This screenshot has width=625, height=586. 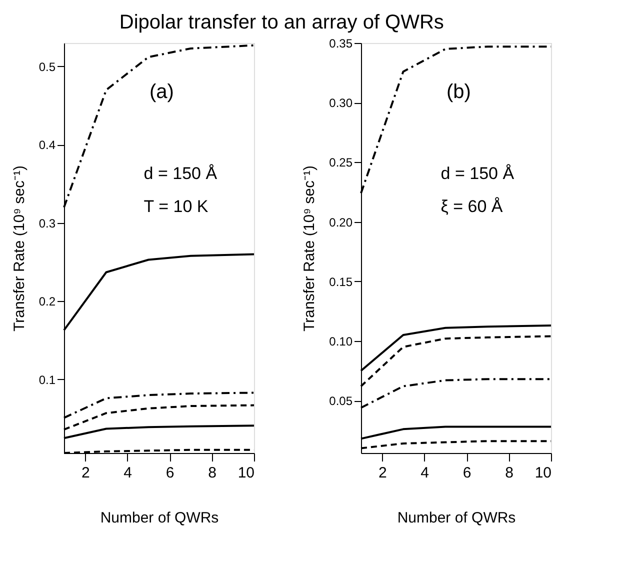 I want to click on y-tick-label: 0.25, so click(x=341, y=163).